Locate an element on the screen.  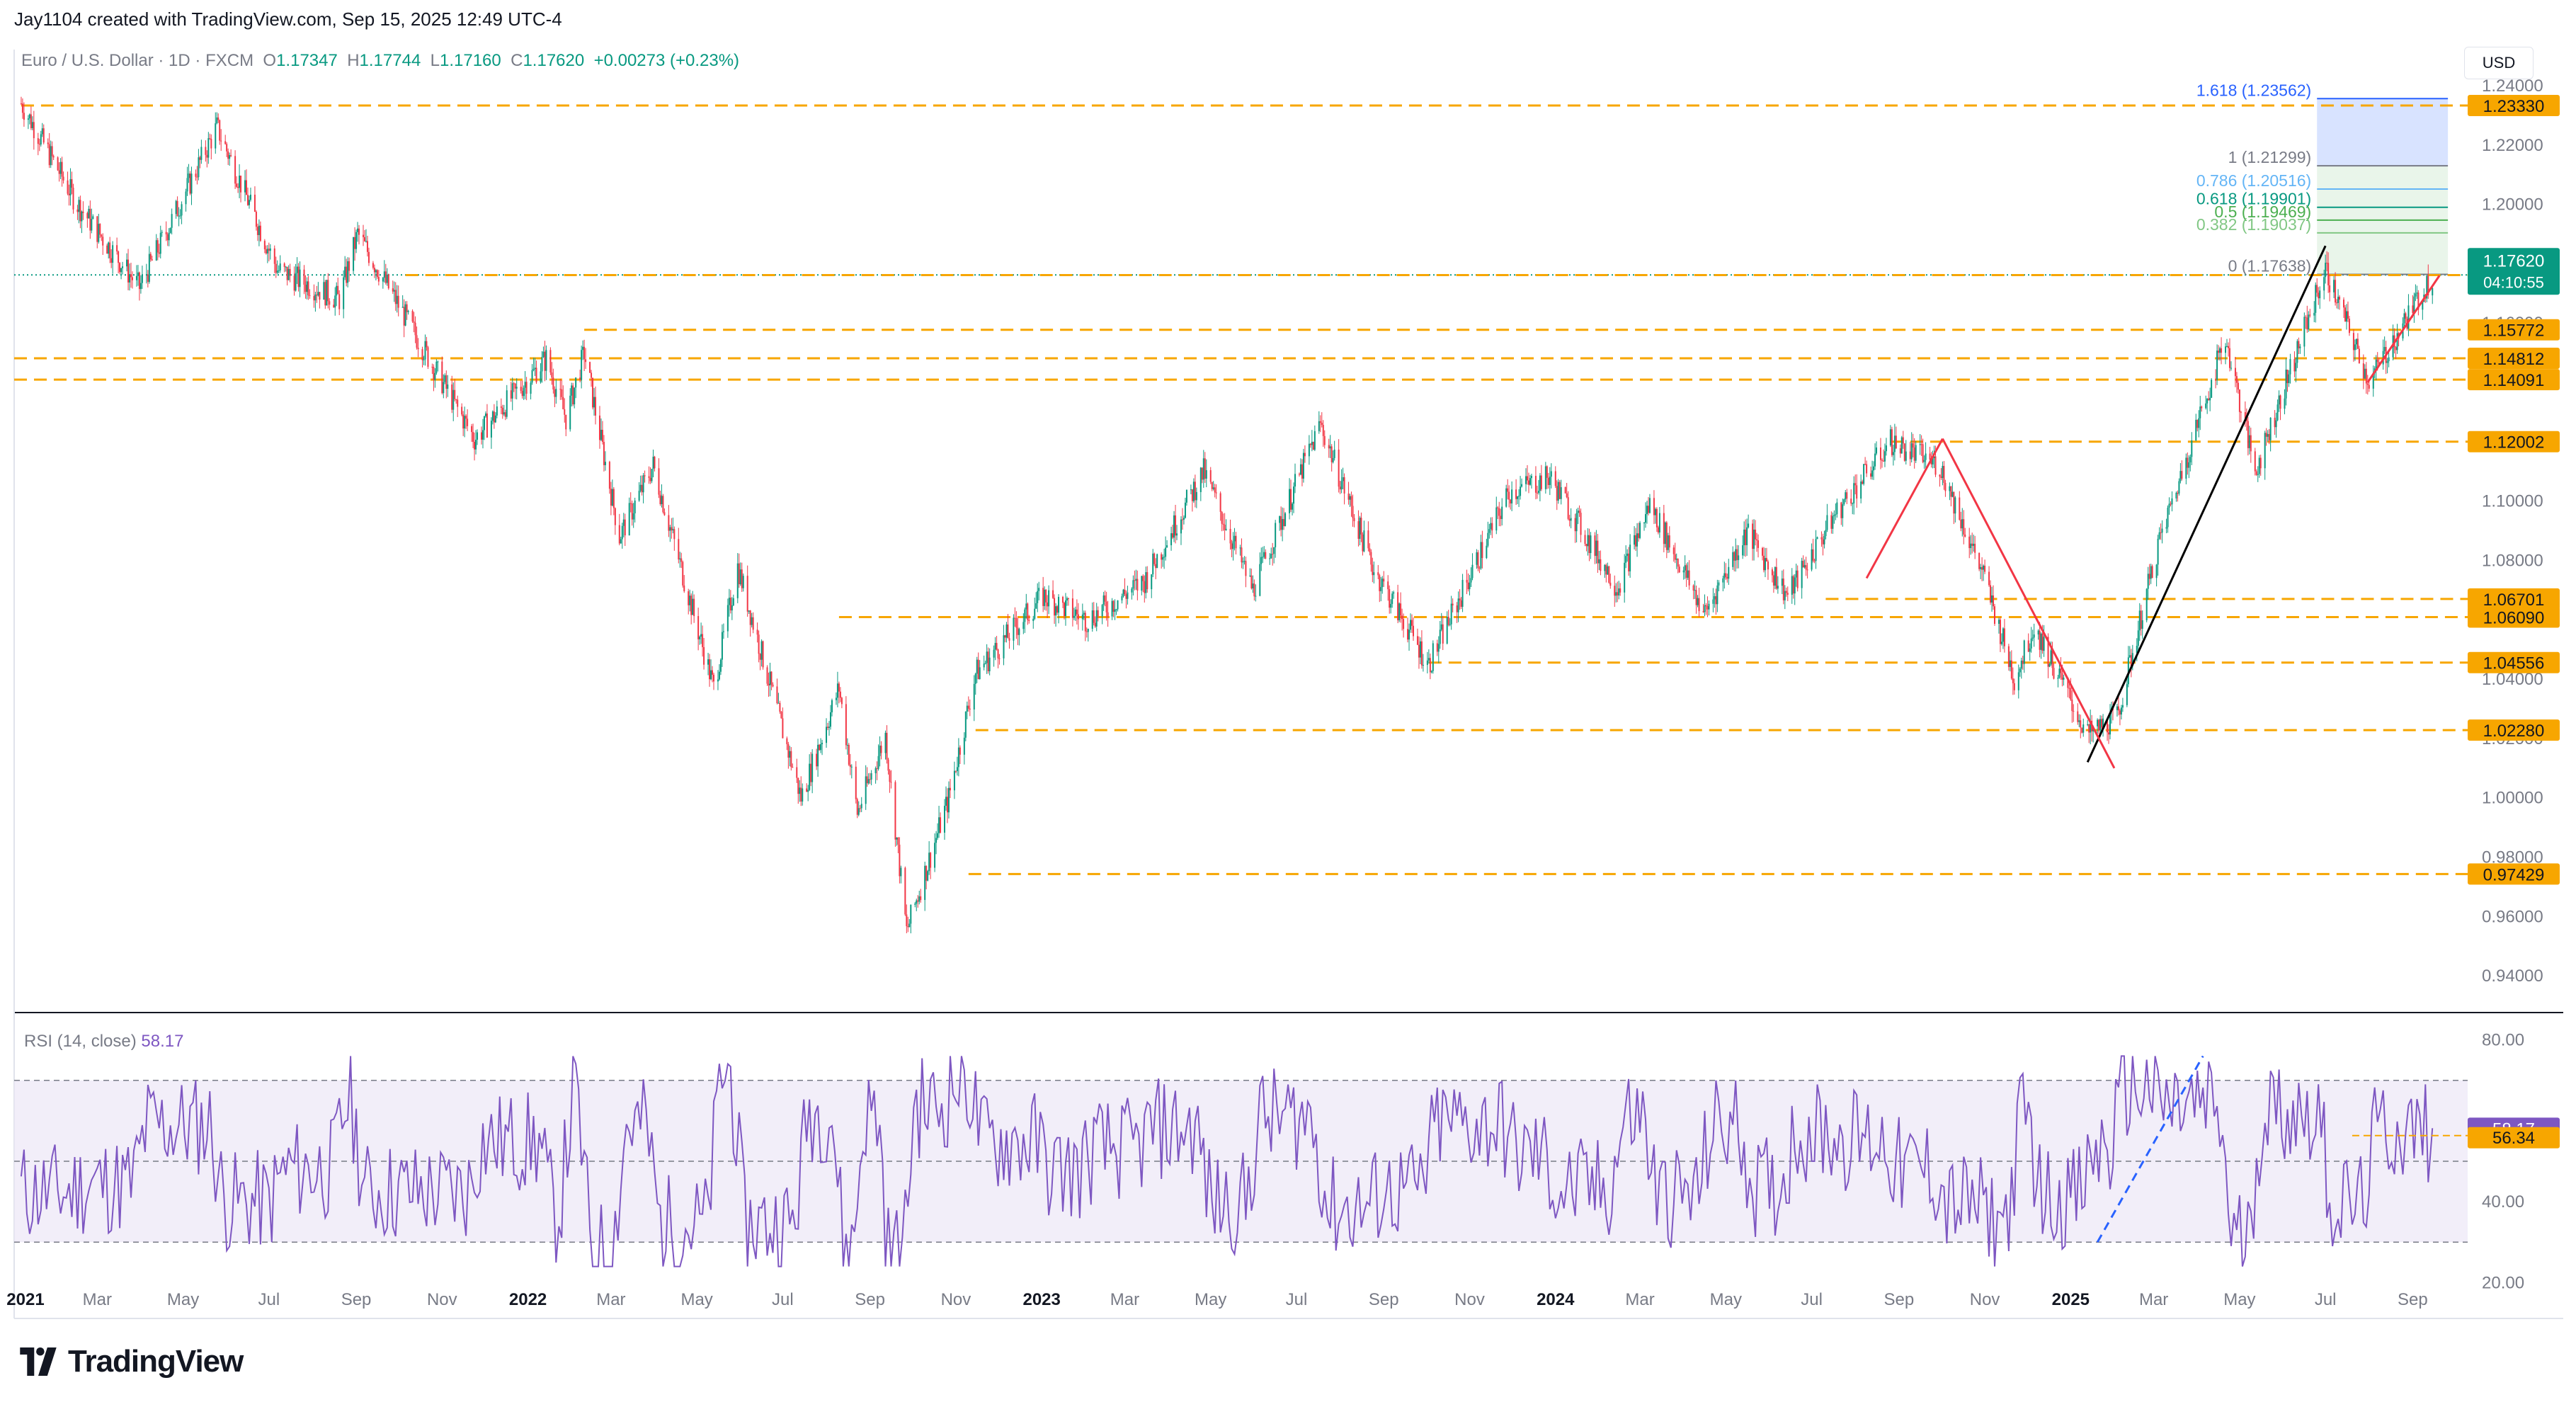
time-tick-label: 2025 is located at coordinates (2071, 1299).